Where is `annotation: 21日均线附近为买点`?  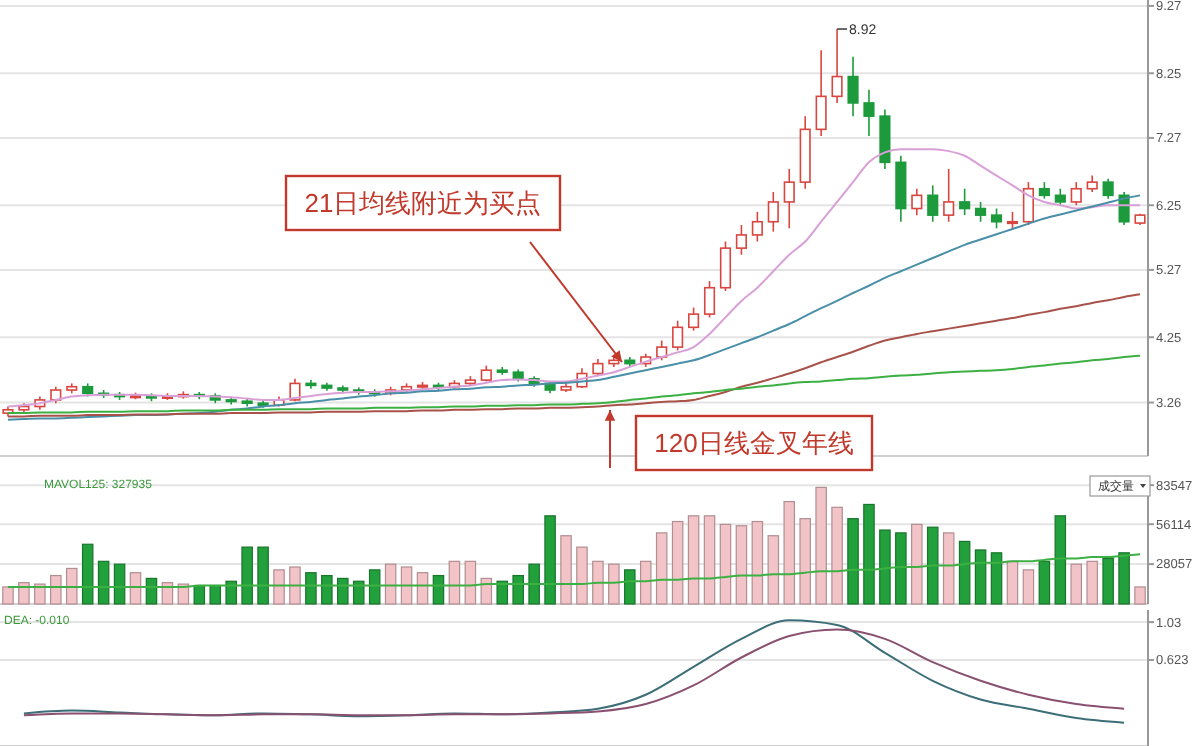
annotation: 21日均线附近为买点 is located at coordinates (423, 203).